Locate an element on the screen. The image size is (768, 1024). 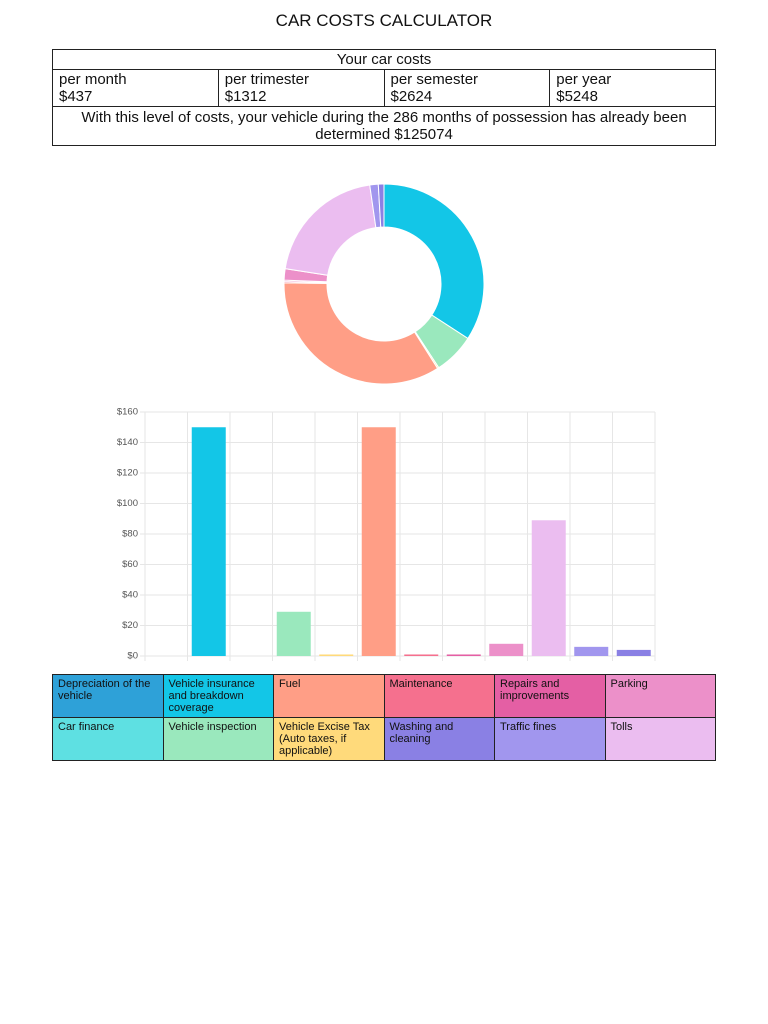
y-tick-label: $160 is located at coordinates (127, 412).